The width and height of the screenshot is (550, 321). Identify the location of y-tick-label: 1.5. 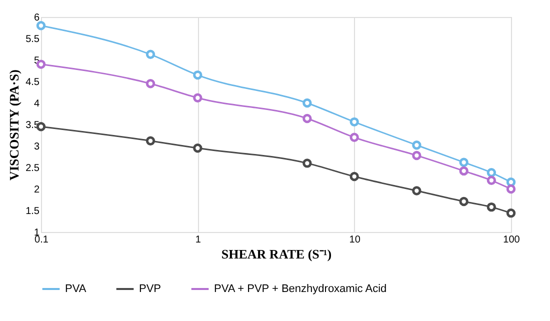
(33, 211).